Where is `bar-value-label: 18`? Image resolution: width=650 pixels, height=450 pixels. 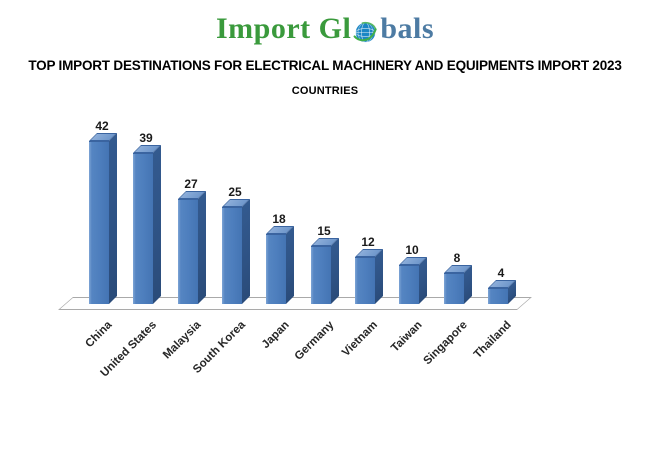
bar-value-label: 18 is located at coordinates (279, 219).